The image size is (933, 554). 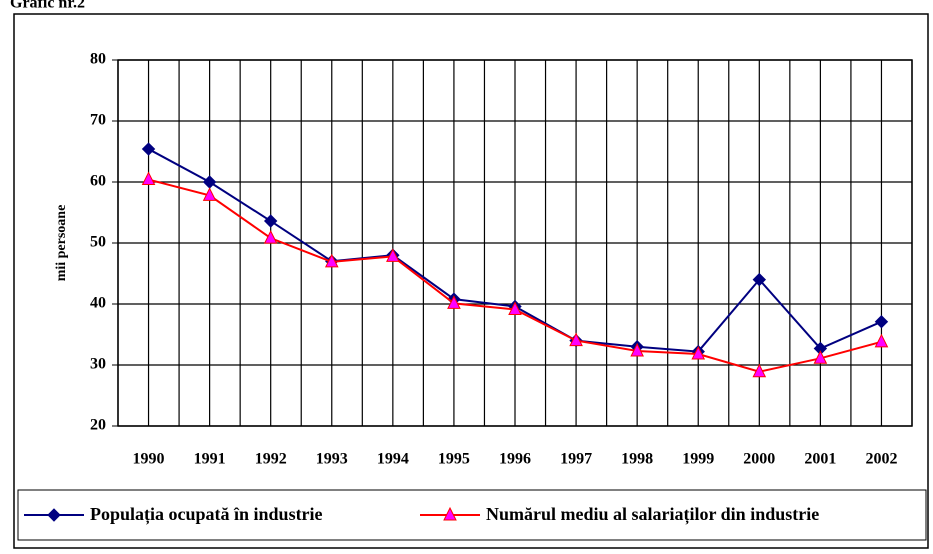 What do you see at coordinates (149, 459) in the screenshot?
I see `x-tick-label: 1990` at bounding box center [149, 459].